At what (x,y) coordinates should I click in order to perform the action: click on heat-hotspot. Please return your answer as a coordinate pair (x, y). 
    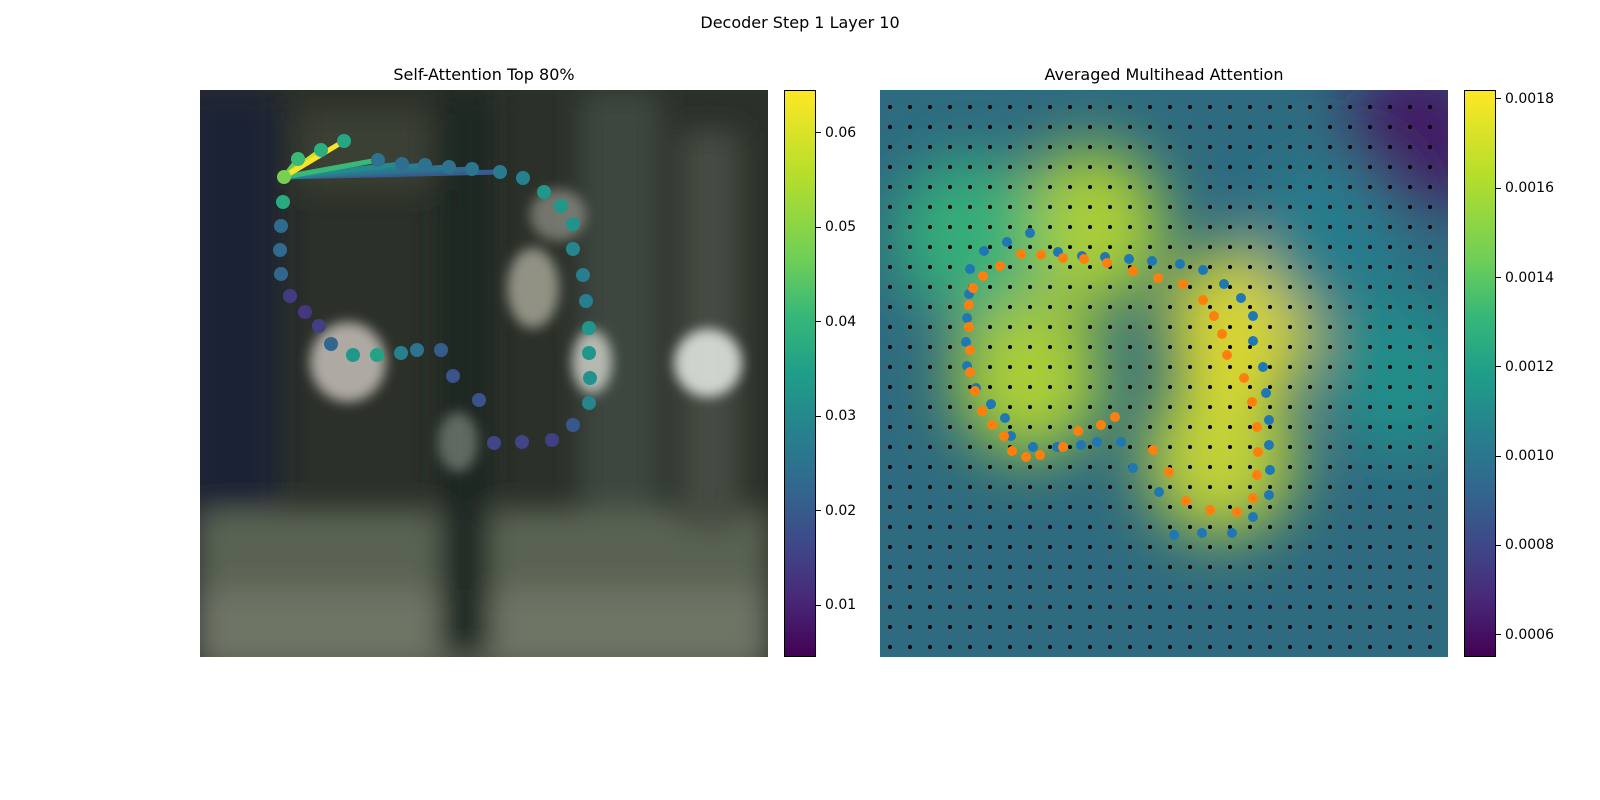
    Looking at the image, I should click on (1386, 377).